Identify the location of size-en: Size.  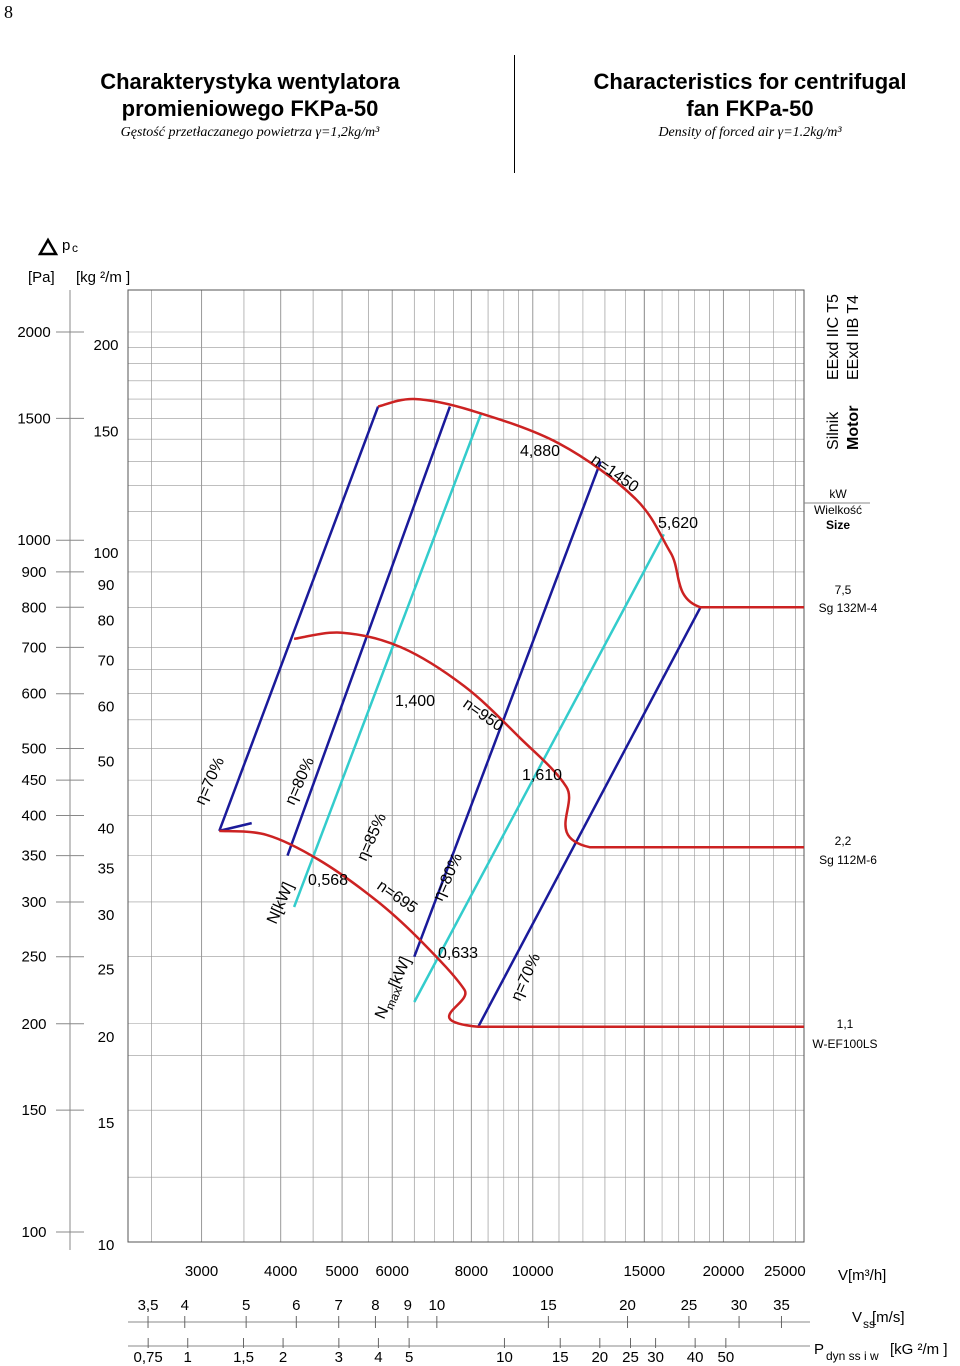
(838, 525).